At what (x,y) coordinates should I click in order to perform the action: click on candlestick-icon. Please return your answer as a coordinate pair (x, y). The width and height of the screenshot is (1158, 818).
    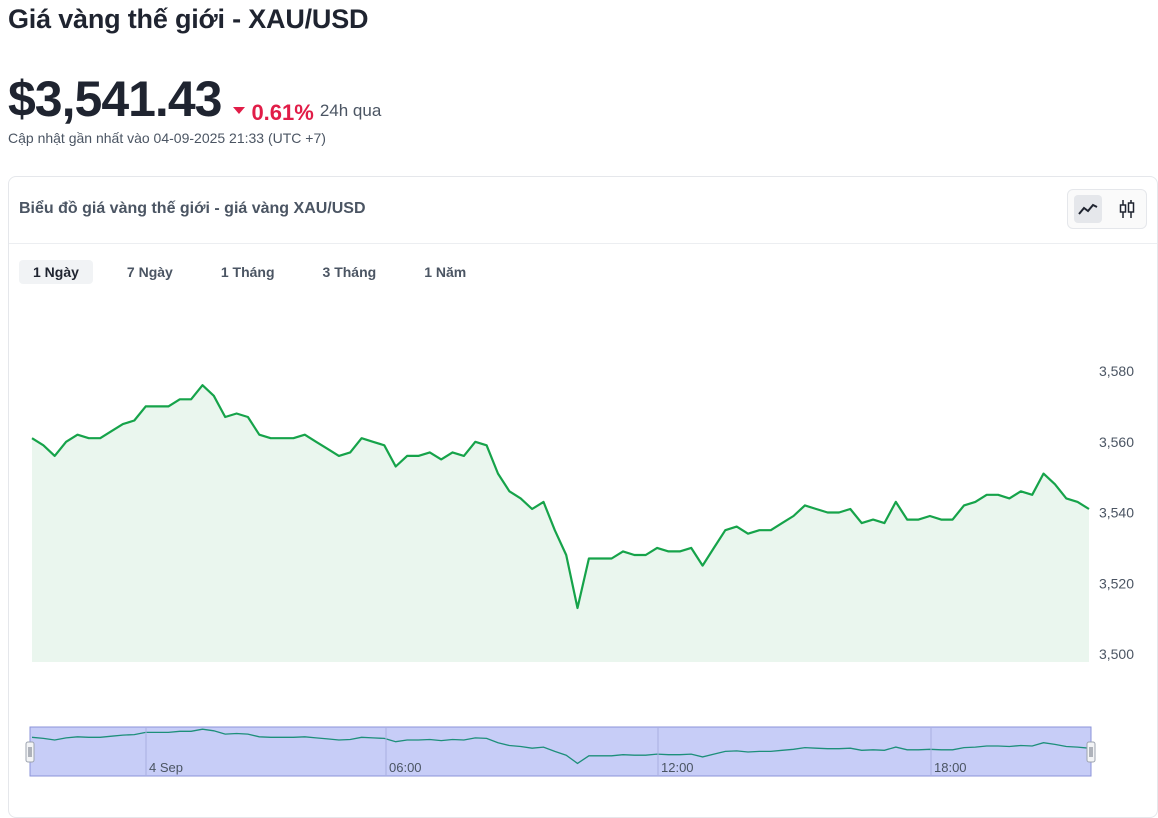
    Looking at the image, I should click on (1126, 209).